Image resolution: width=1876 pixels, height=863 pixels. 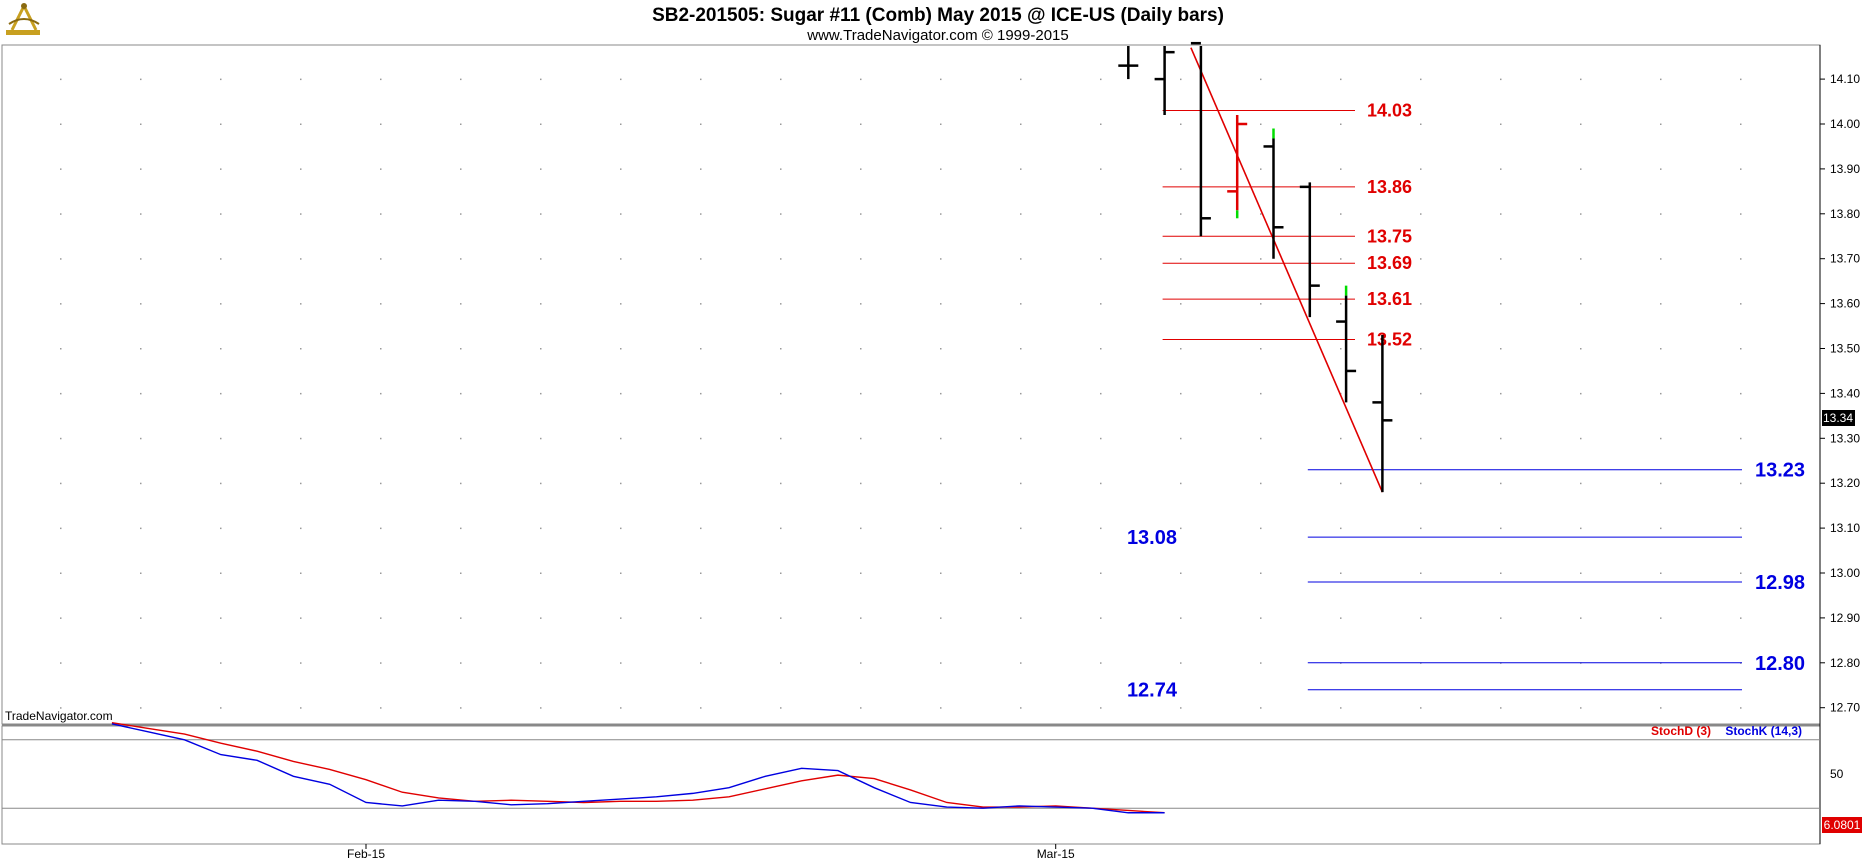 I want to click on y-tick-label: 14.10, so click(x=1845, y=79).